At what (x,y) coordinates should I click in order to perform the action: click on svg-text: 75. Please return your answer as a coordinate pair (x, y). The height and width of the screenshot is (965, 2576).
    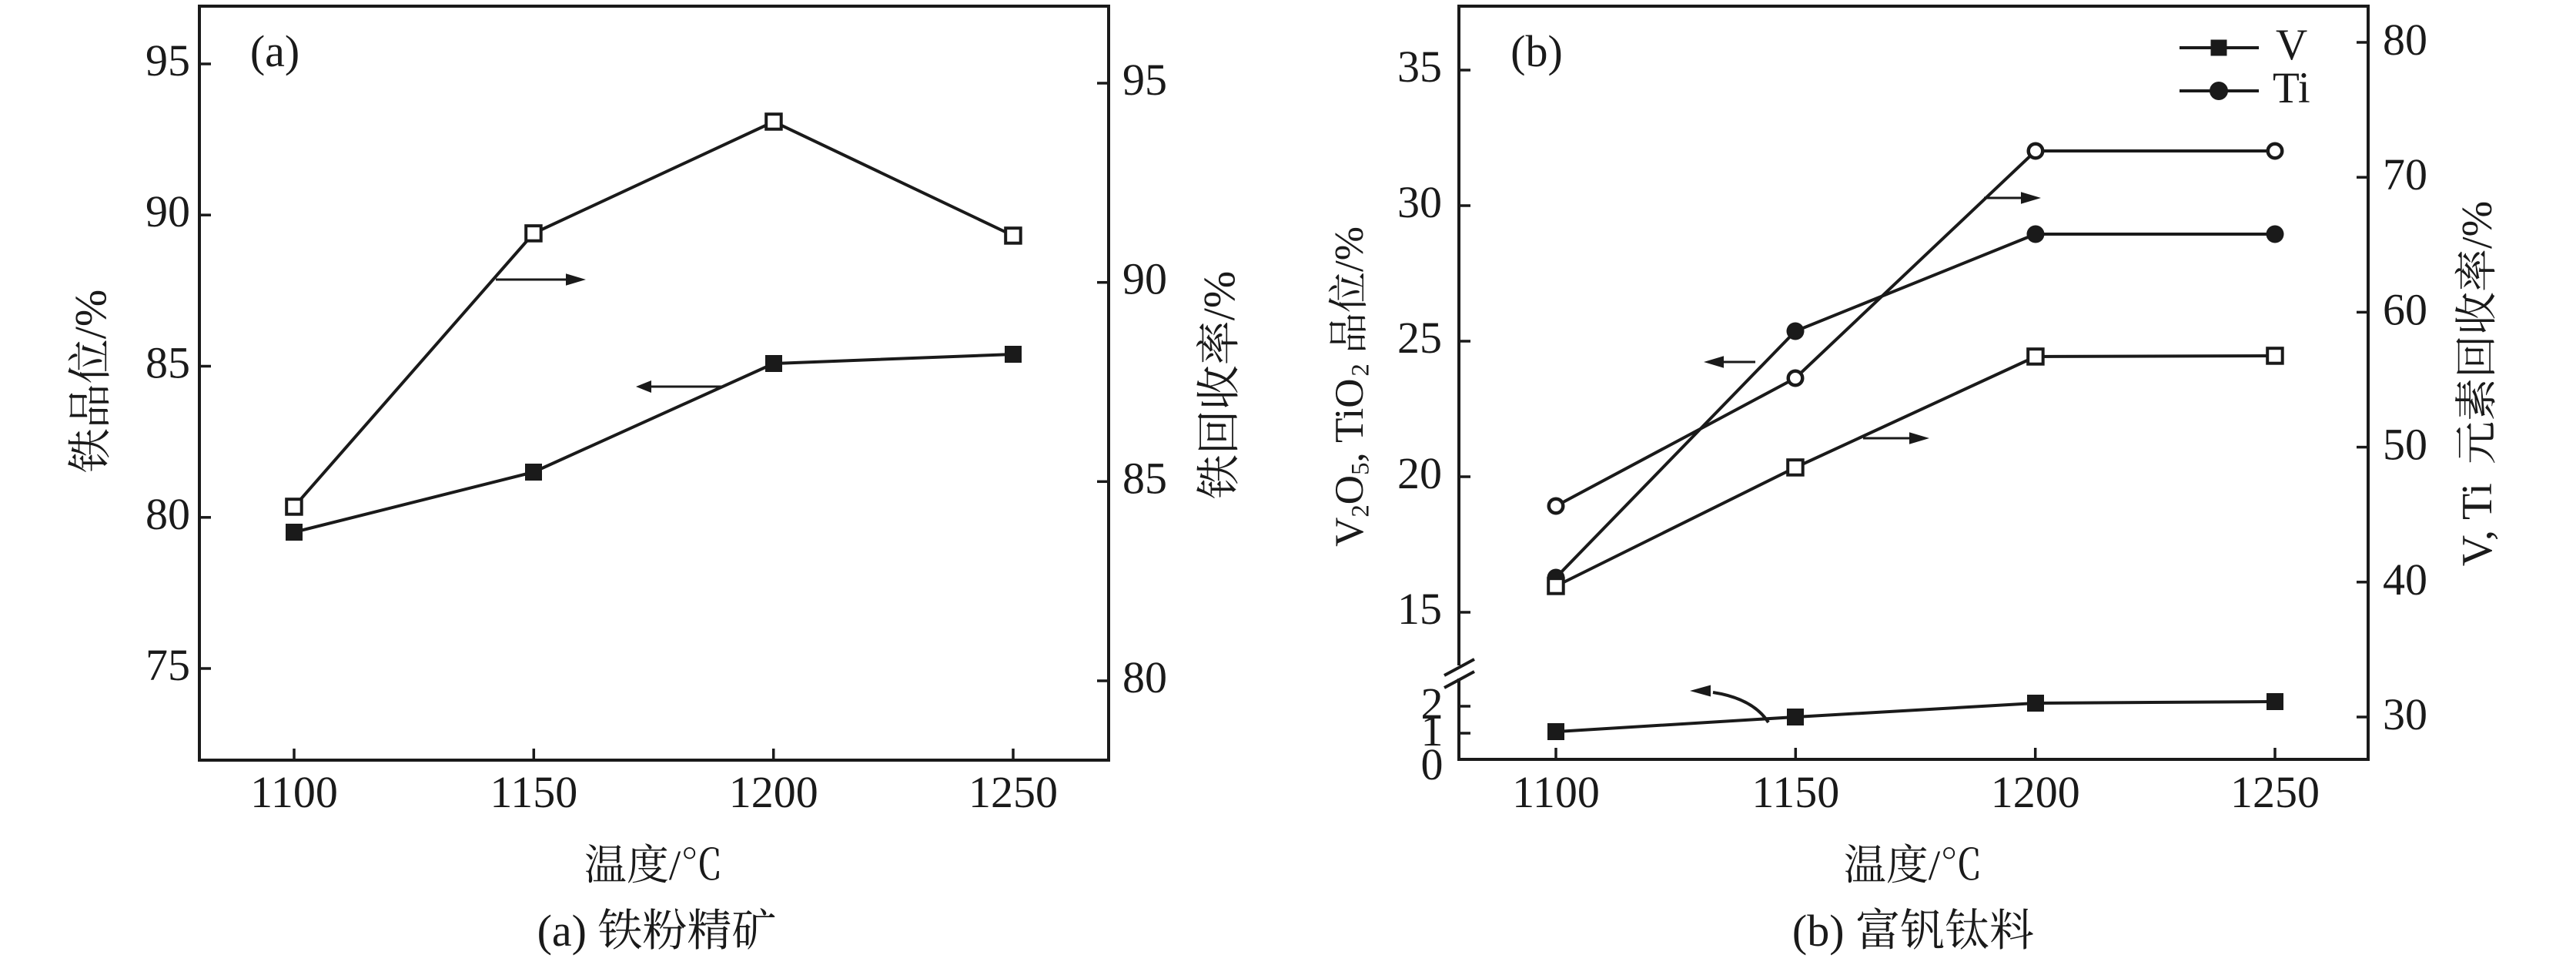
    Looking at the image, I should click on (168, 665).